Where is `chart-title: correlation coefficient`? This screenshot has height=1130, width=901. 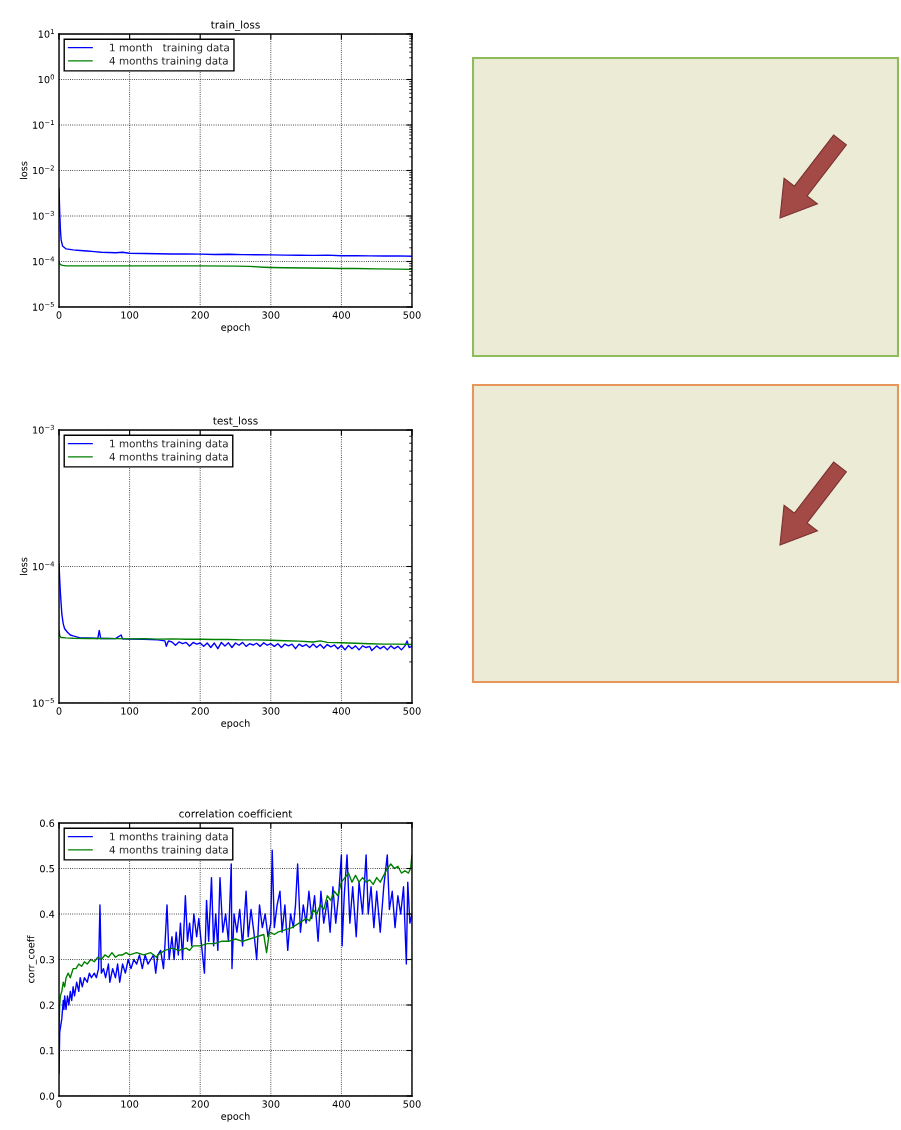
chart-title: correlation coefficient is located at coordinates (236, 813).